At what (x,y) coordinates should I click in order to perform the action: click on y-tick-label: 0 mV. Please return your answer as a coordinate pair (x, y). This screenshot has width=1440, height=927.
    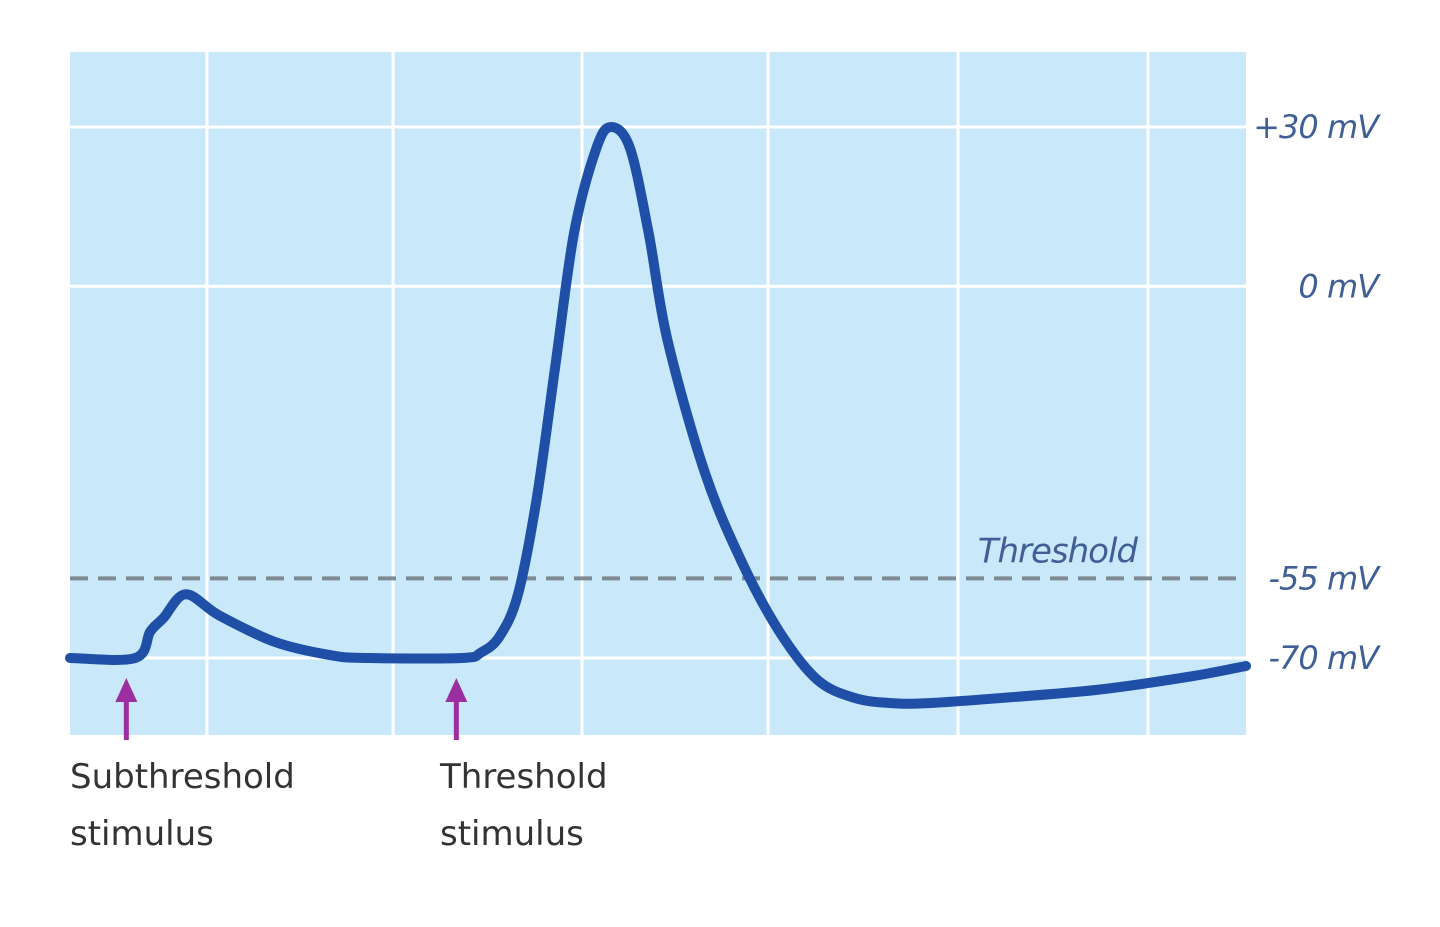
    Looking at the image, I should click on (1339, 286).